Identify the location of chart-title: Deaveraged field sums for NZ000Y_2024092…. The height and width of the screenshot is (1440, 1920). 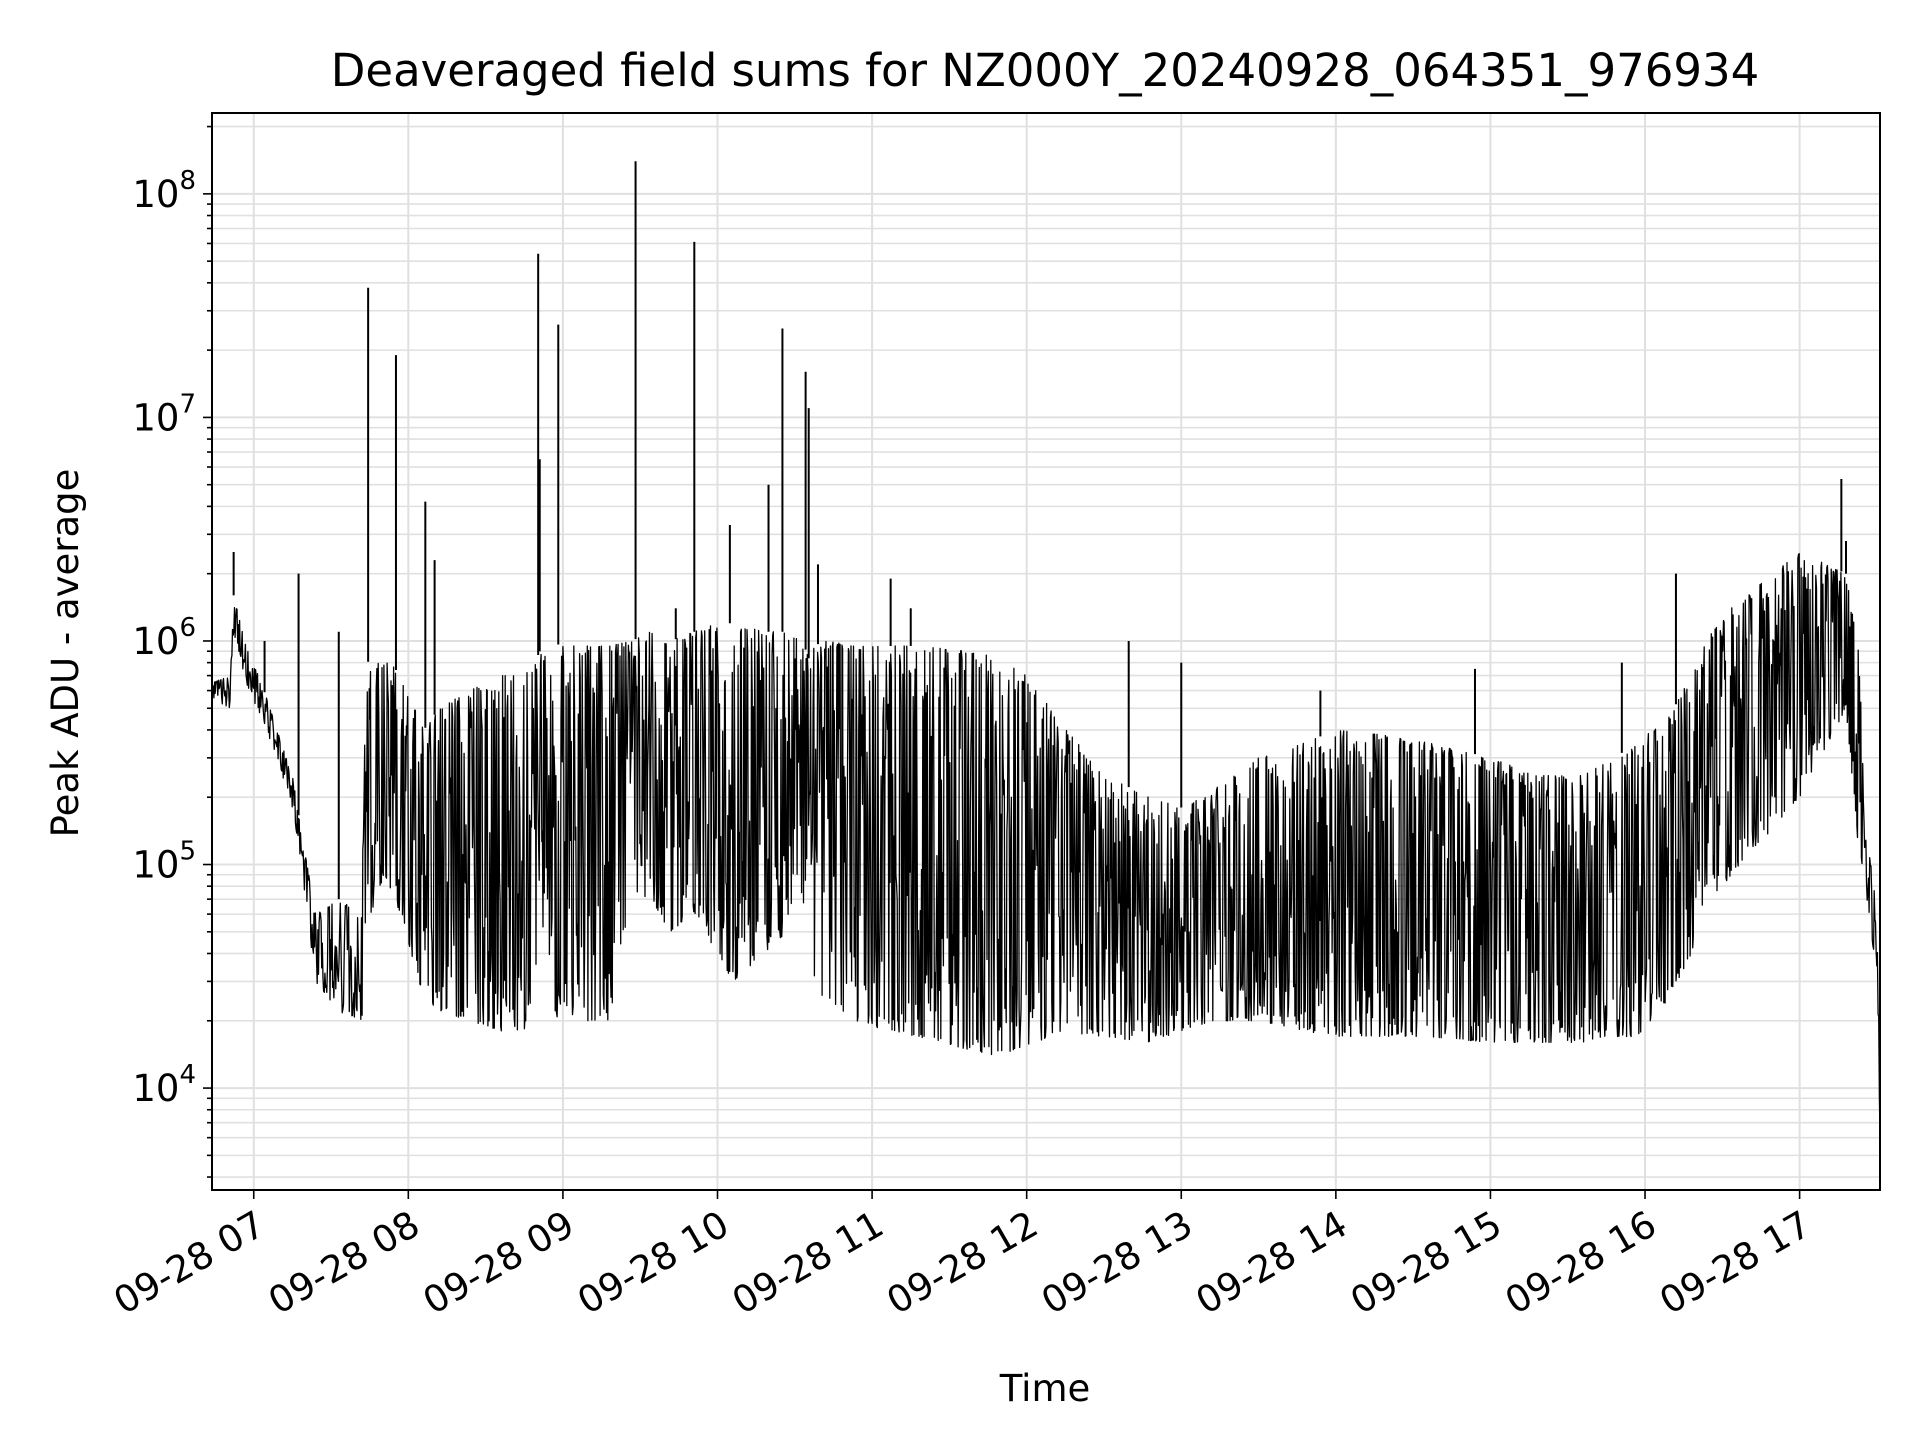
(1045, 70).